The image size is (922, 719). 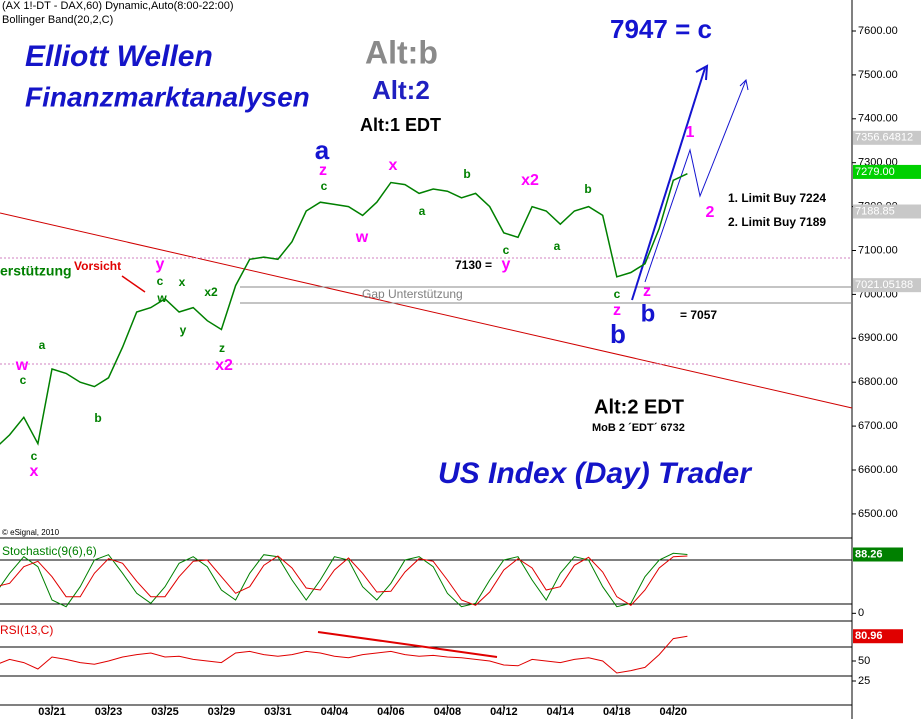 I want to click on x-tick-label: 04/20, so click(x=674, y=712).